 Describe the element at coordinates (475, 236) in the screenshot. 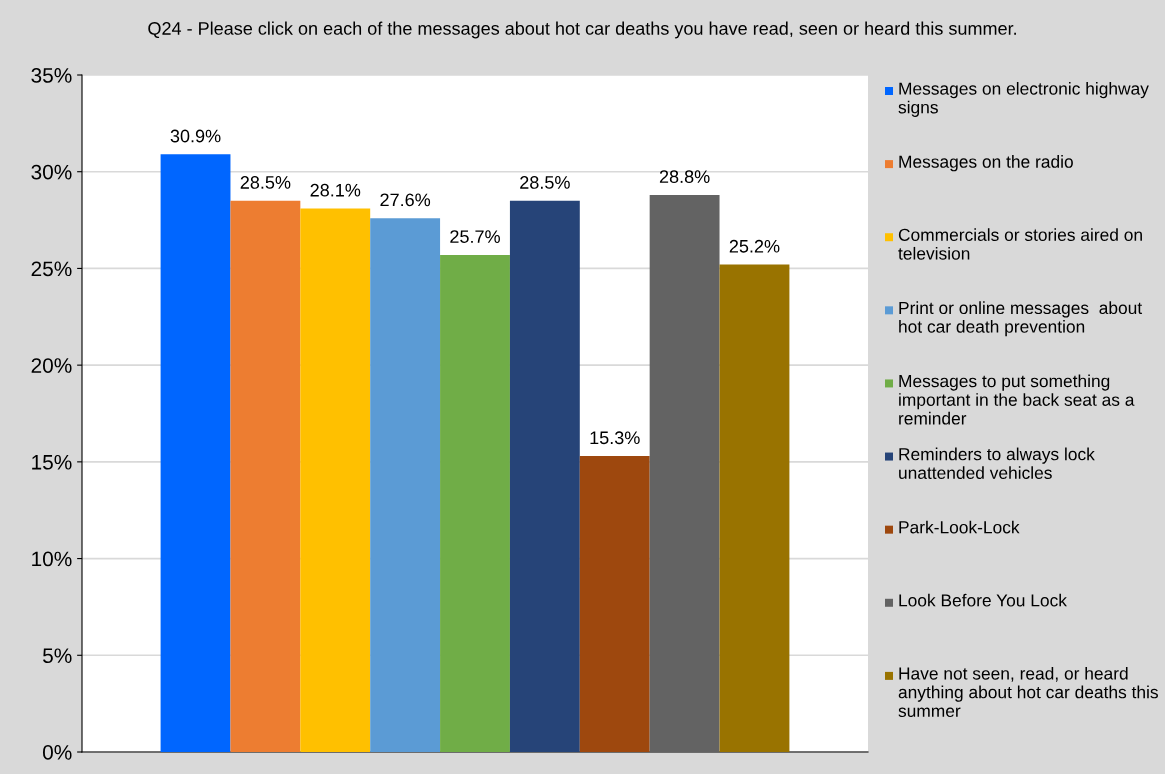

I see `data-label: 25.7%` at that location.